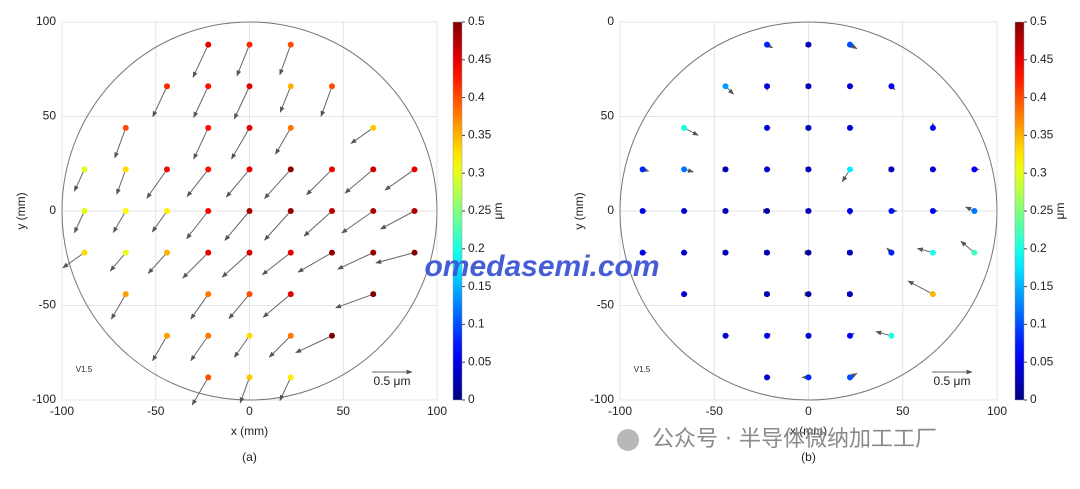 This screenshot has height=489, width=1080. I want to click on colorbar-label: μm, so click(498, 211).